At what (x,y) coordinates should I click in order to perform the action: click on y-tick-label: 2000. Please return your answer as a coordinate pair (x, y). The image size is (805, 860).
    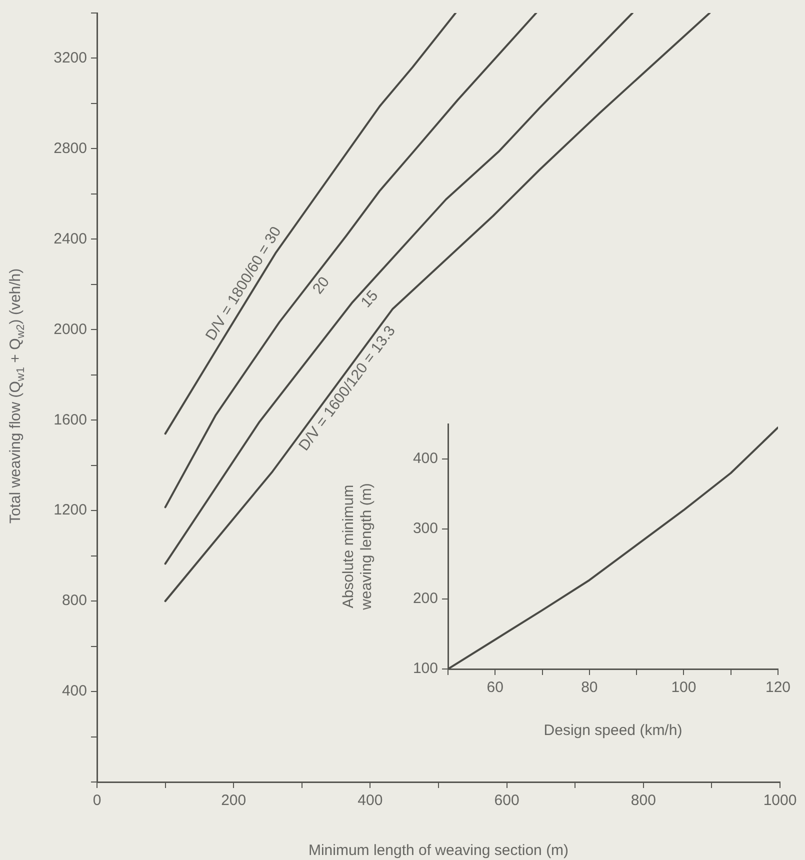
    Looking at the image, I should click on (70, 329).